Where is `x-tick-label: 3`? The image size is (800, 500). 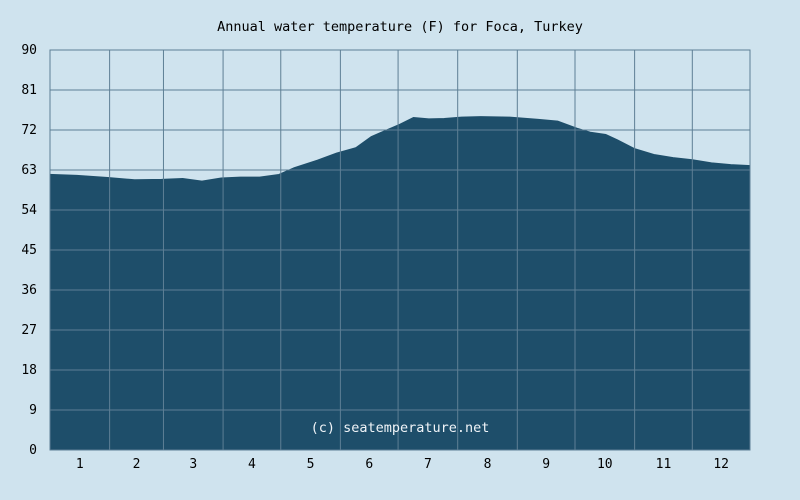
x-tick-label: 3 is located at coordinates (193, 464).